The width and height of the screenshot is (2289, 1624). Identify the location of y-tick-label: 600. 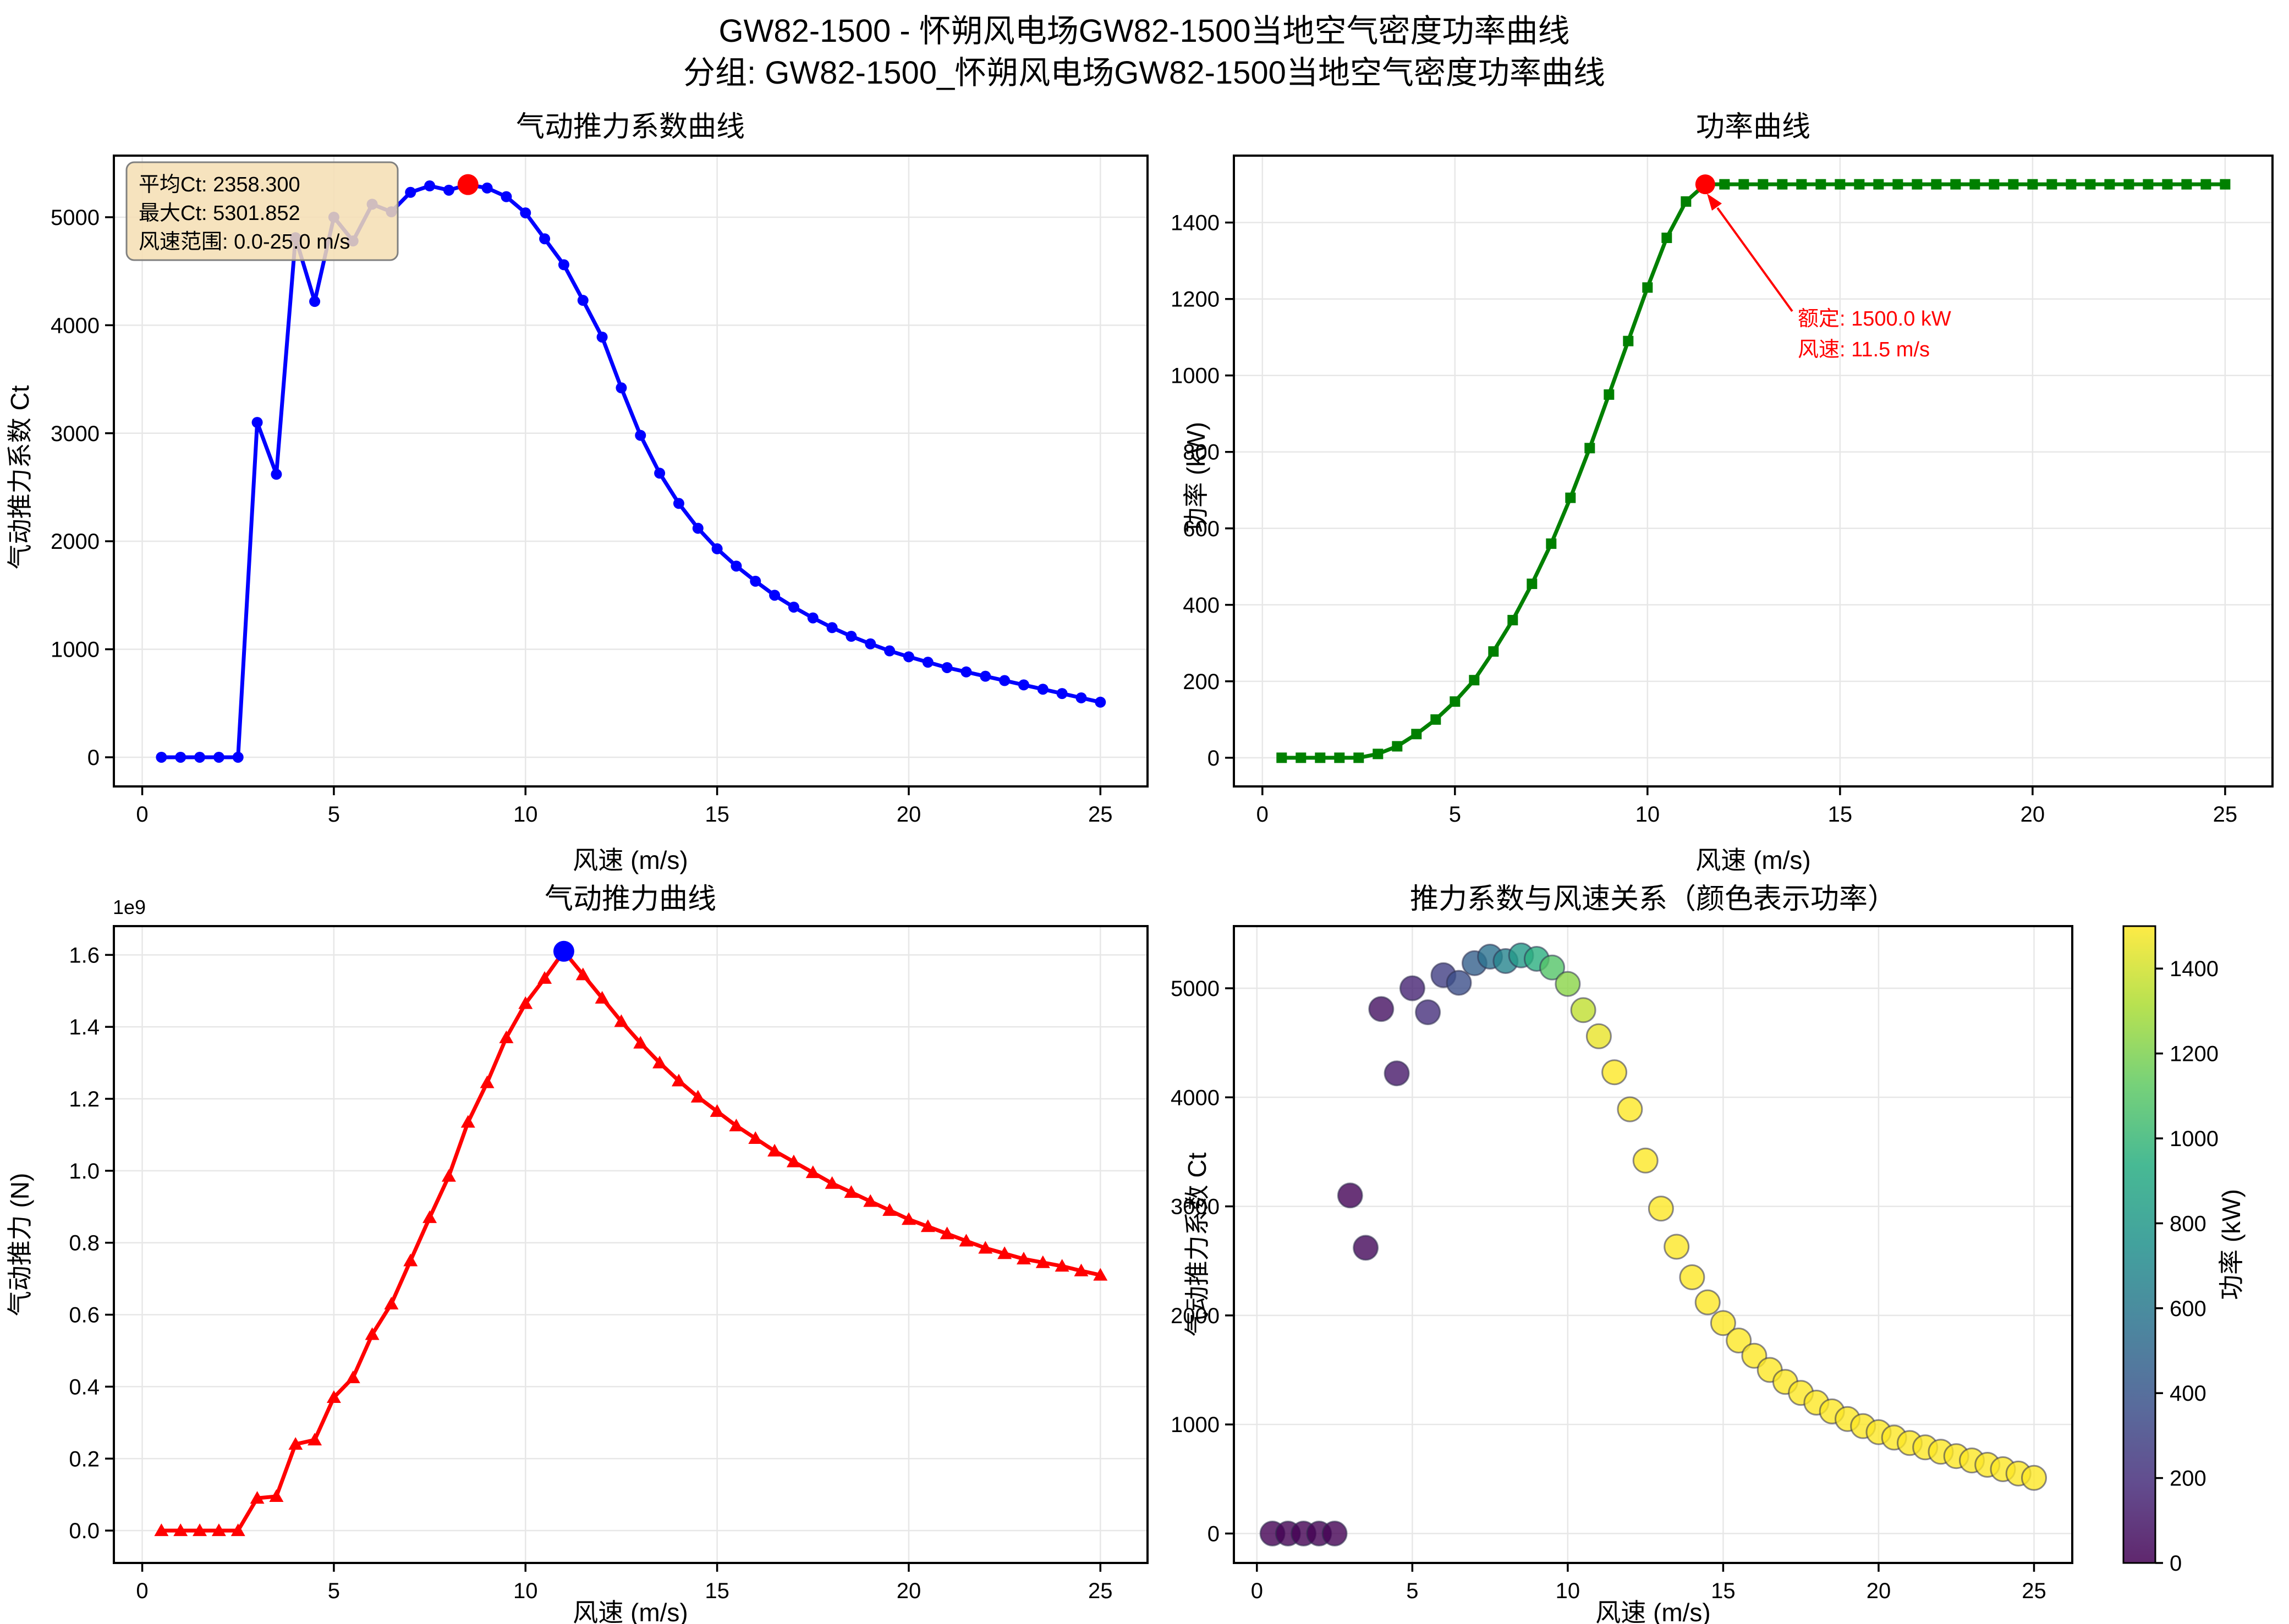
(1202, 529).